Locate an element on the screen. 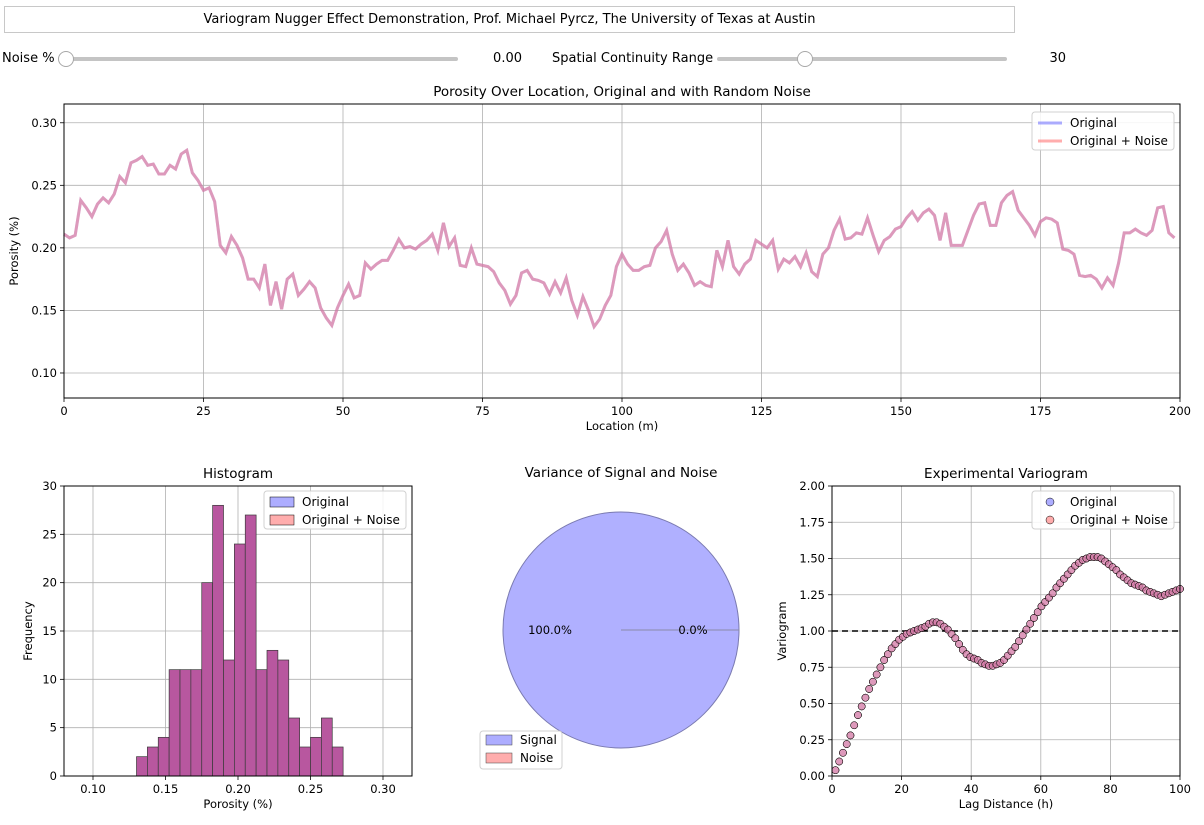  range-label: Spatial Continuity Range is located at coordinates (633, 58).